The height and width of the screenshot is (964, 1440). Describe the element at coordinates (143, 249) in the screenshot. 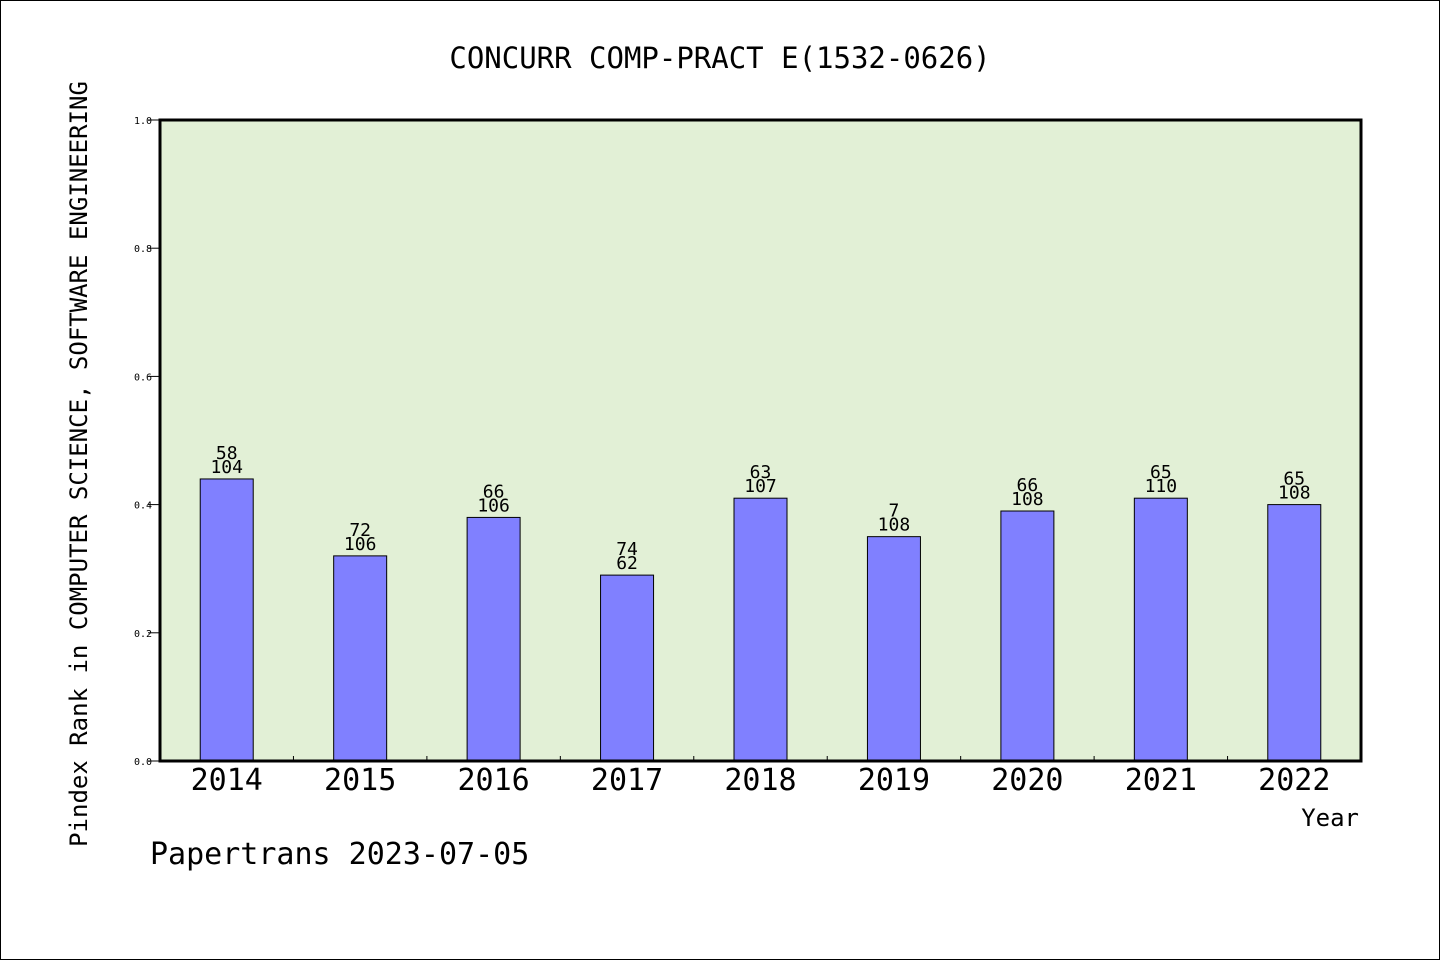

I see `y-tick-label: 0.8` at that location.